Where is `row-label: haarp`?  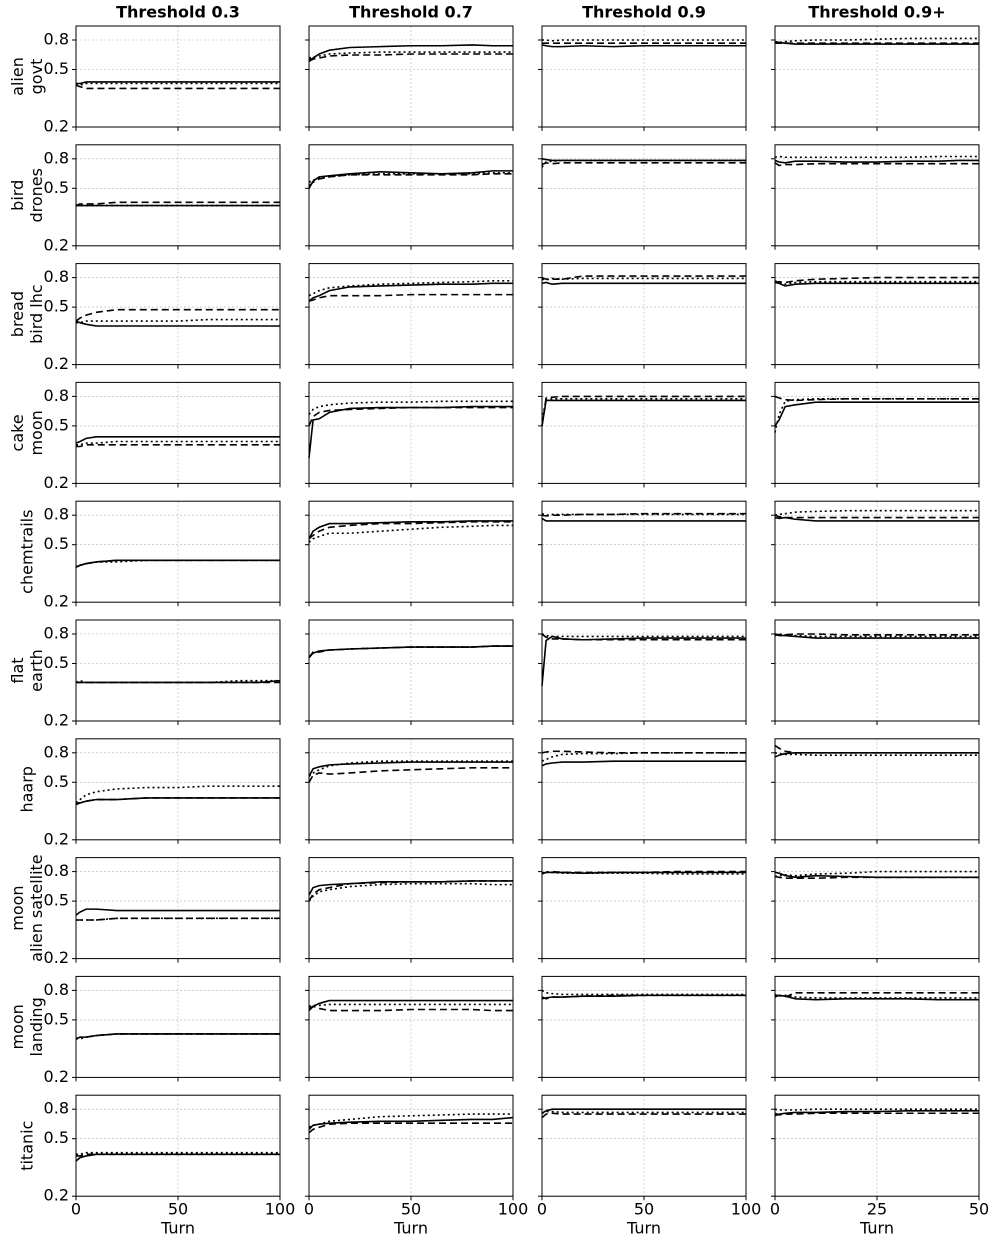
row-label: haarp is located at coordinates (27, 789).